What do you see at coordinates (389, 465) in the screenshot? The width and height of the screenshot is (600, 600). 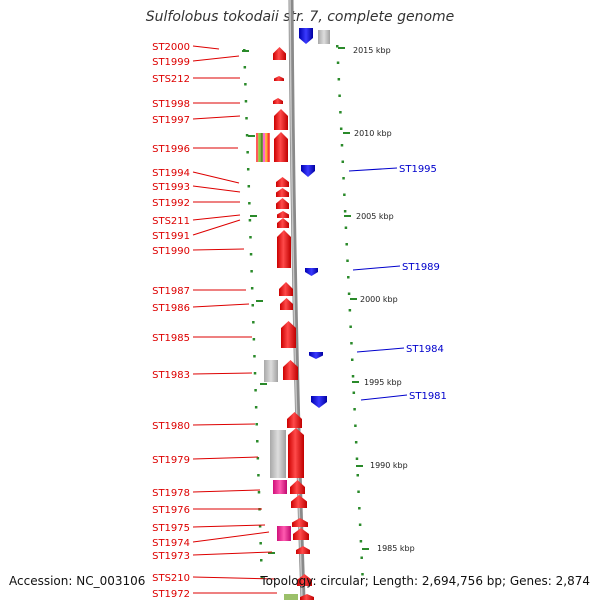 I see `scale-label: 1990 kbp` at bounding box center [389, 465].